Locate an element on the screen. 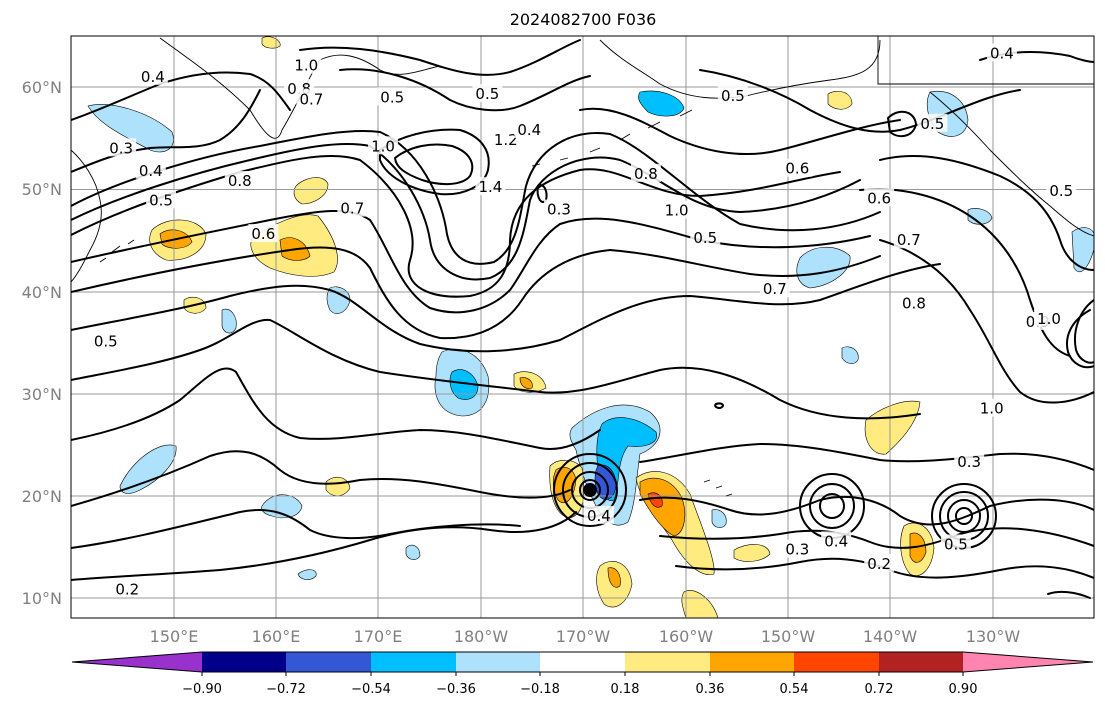 This screenshot has height=712, width=1105. lon-tick-label: 170°E is located at coordinates (378, 636).